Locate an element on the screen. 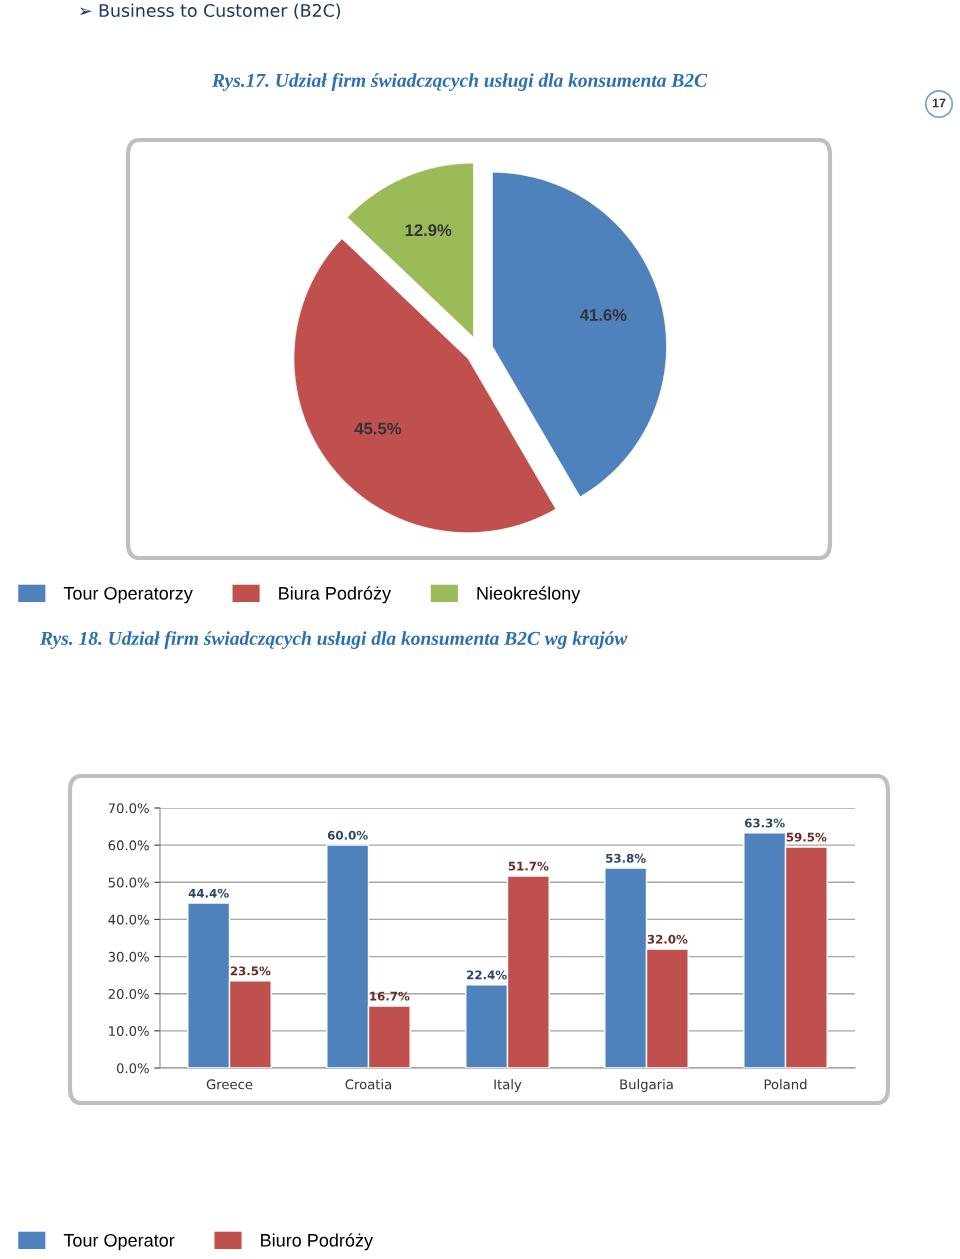 The height and width of the screenshot is (1259, 960). legend-label: Tour Operatorzy is located at coordinates (128, 595).